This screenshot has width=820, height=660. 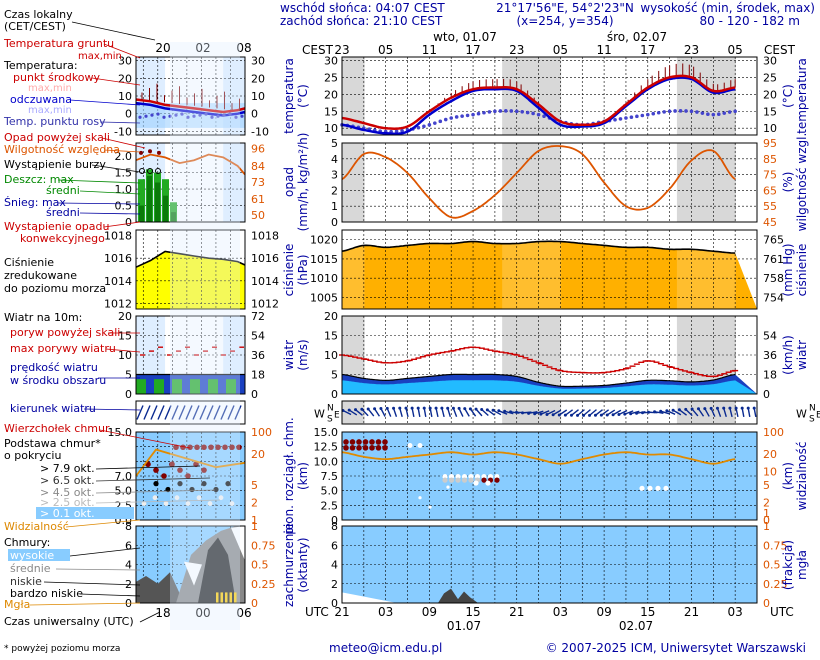 What do you see at coordinates (40, 275) in the screenshot?
I see `legend-pressure-2: zredukowane` at bounding box center [40, 275].